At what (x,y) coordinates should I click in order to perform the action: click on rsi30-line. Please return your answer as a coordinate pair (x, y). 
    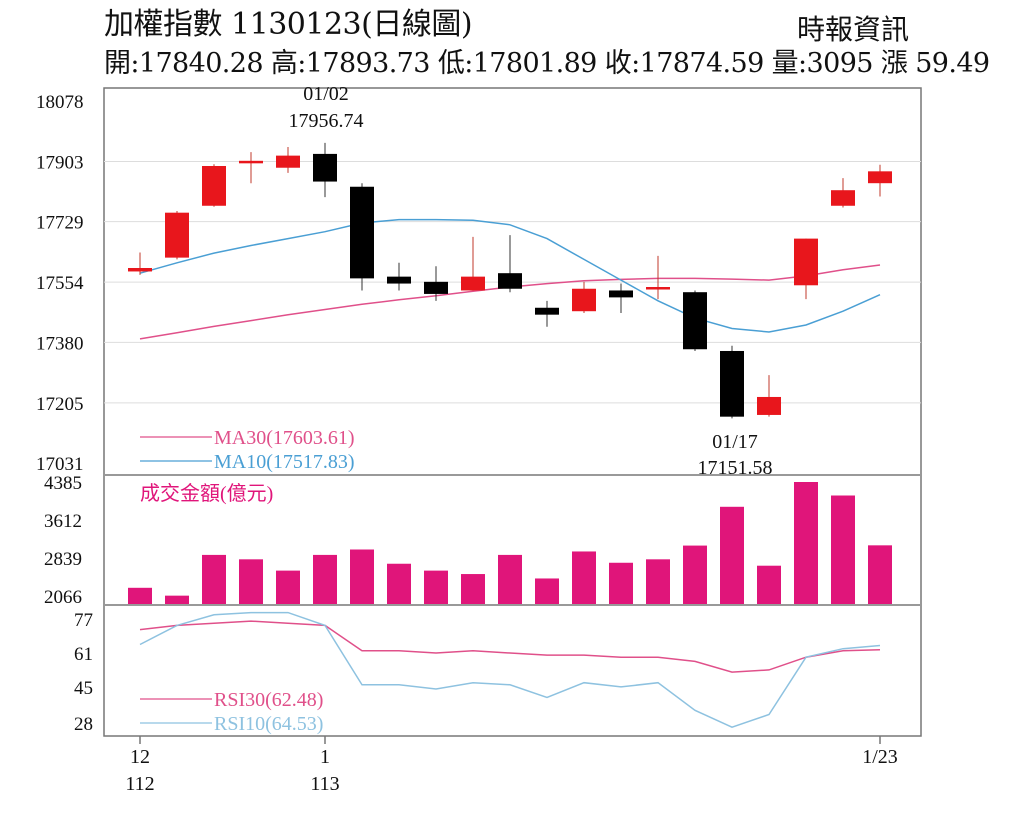
    Looking at the image, I should click on (510, 646).